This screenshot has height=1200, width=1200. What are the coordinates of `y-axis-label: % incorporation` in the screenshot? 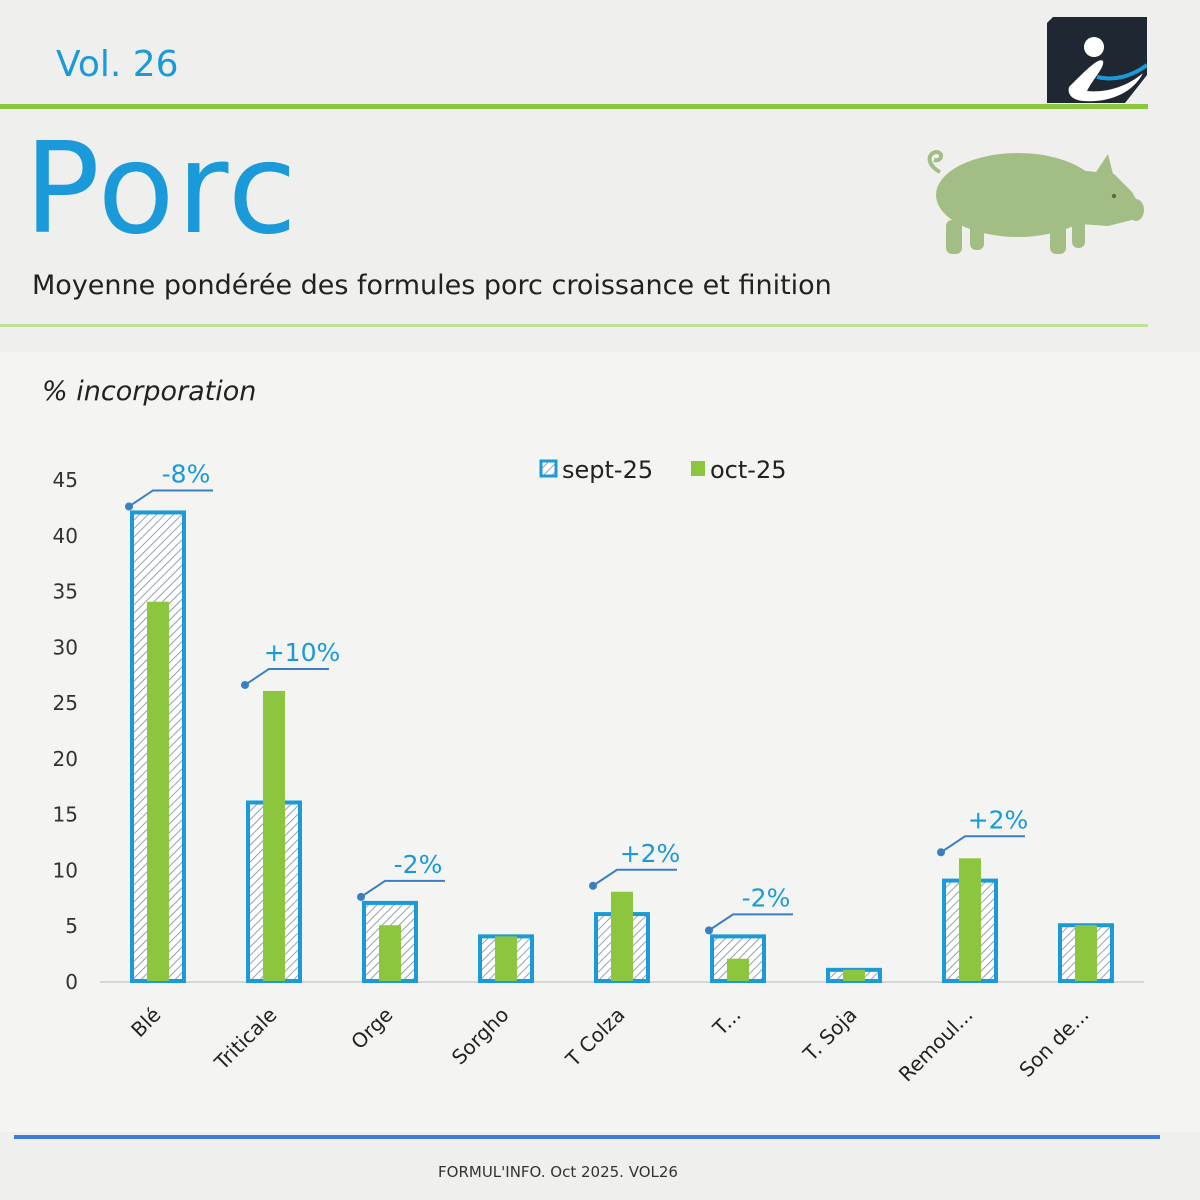 It's located at (149, 391).